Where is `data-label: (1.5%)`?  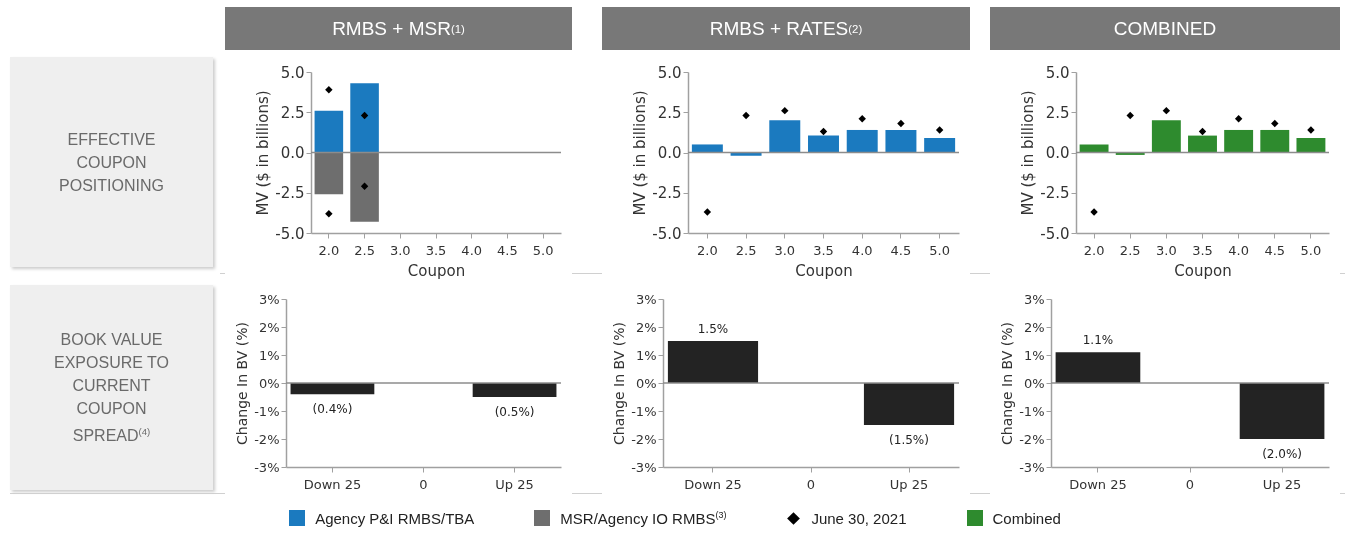
data-label: (1.5%) is located at coordinates (909, 440).